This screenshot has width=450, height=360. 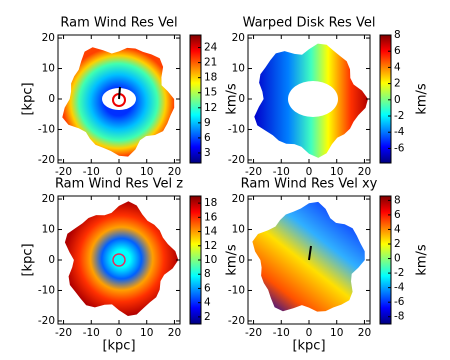 What do you see at coordinates (211, 48) in the screenshot?
I see `colorbar-tick-label: 24` at bounding box center [211, 48].